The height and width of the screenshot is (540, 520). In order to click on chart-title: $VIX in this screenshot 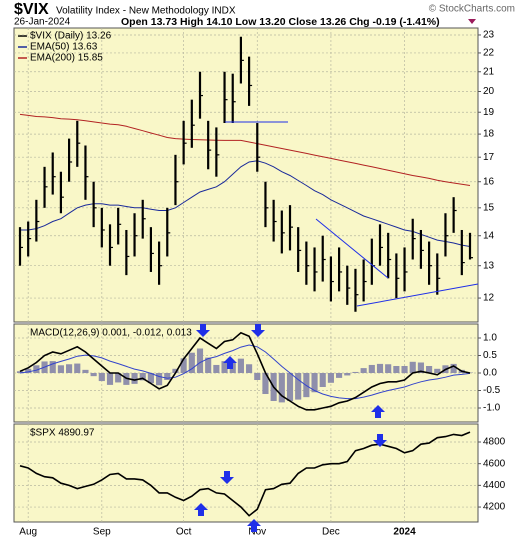, I will do `click(31, 9)`.